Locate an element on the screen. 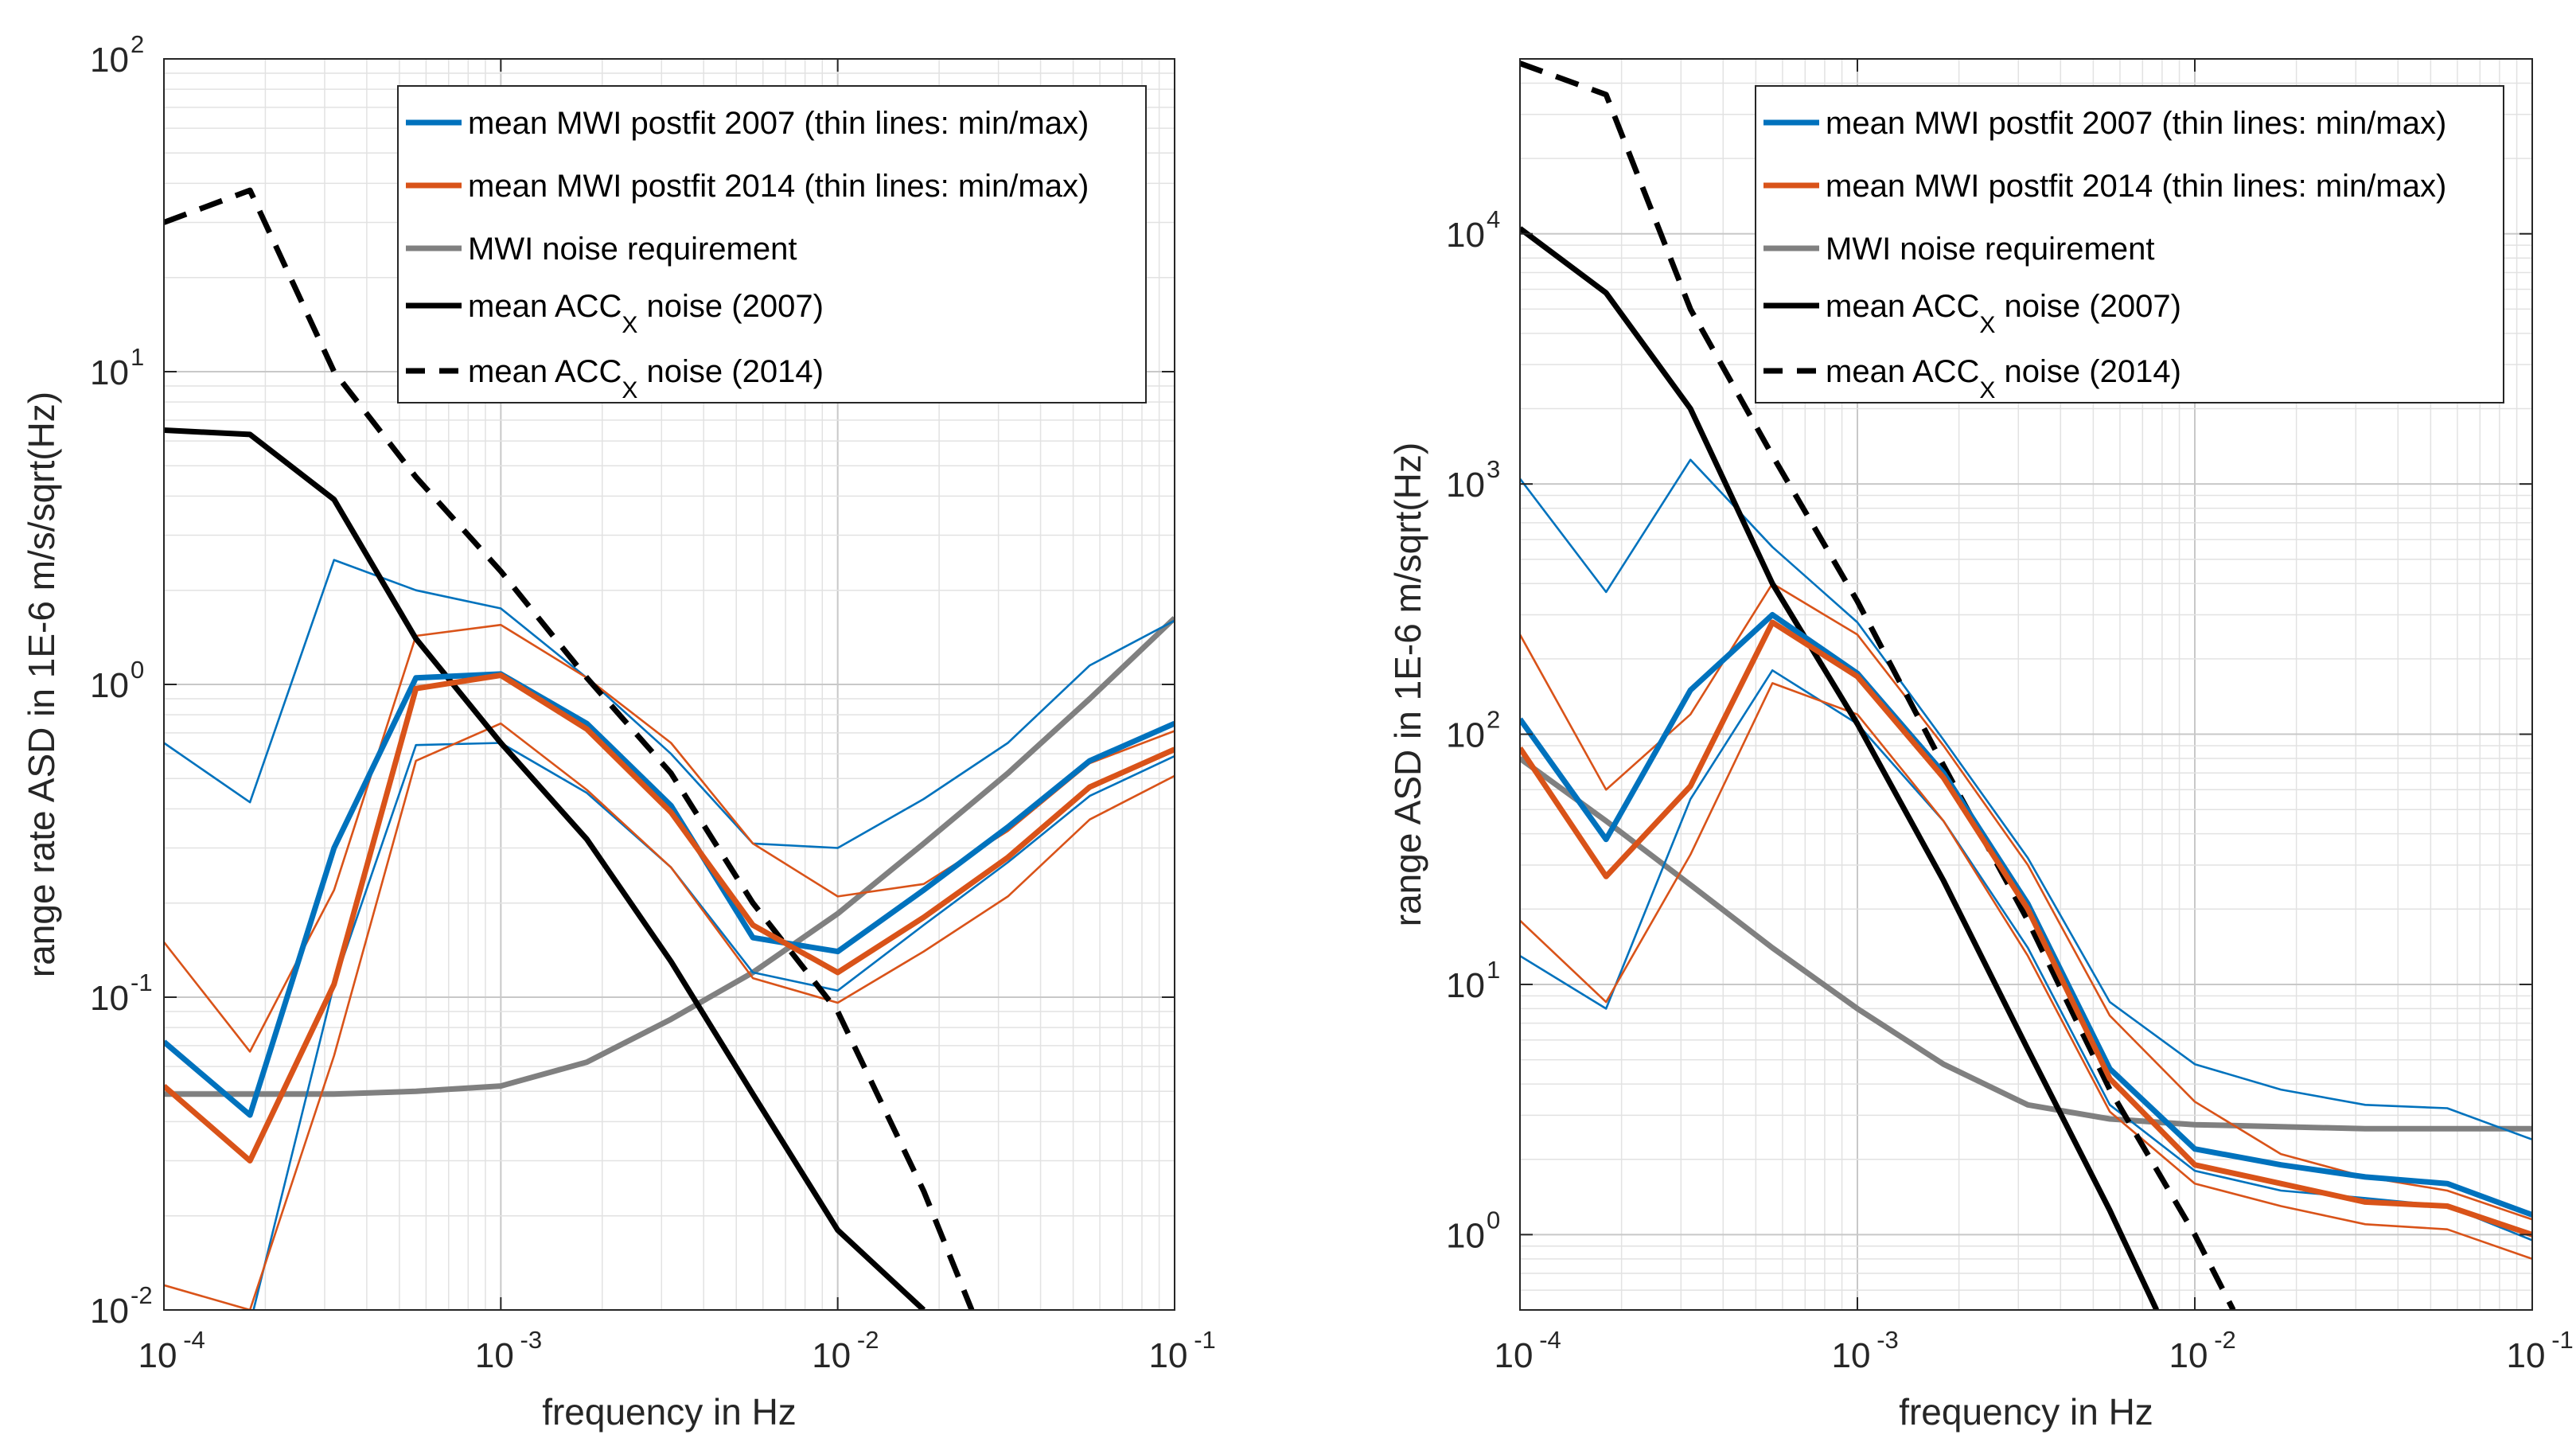 The height and width of the screenshot is (1454, 2576). y-tick-label-exponent: -2 is located at coordinates (142, 1295).